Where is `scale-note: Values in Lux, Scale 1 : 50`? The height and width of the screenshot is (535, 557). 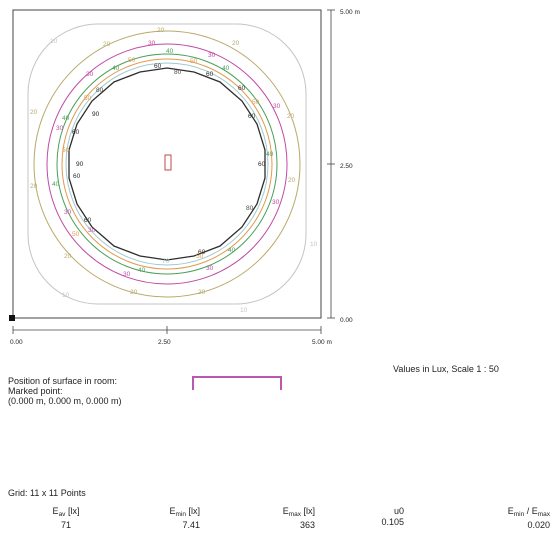
scale-note: Values in Lux, Scale 1 : 50 is located at coordinates (446, 369).